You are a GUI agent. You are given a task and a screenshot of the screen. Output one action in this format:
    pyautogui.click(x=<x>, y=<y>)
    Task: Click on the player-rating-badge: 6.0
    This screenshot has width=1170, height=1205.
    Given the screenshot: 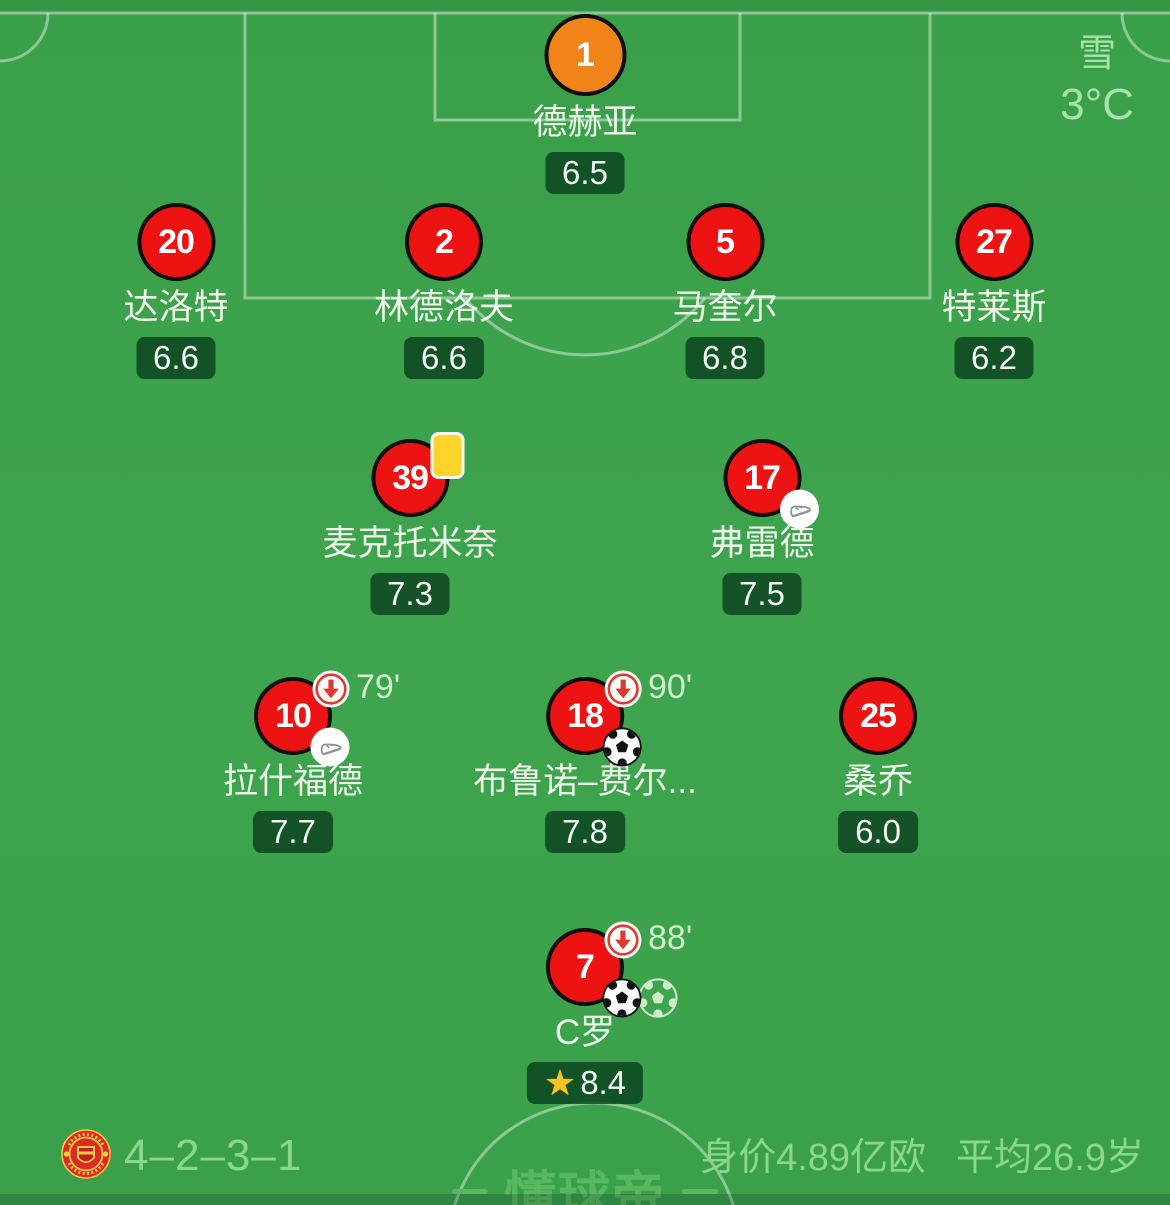 What is the action you would take?
    pyautogui.click(x=878, y=832)
    